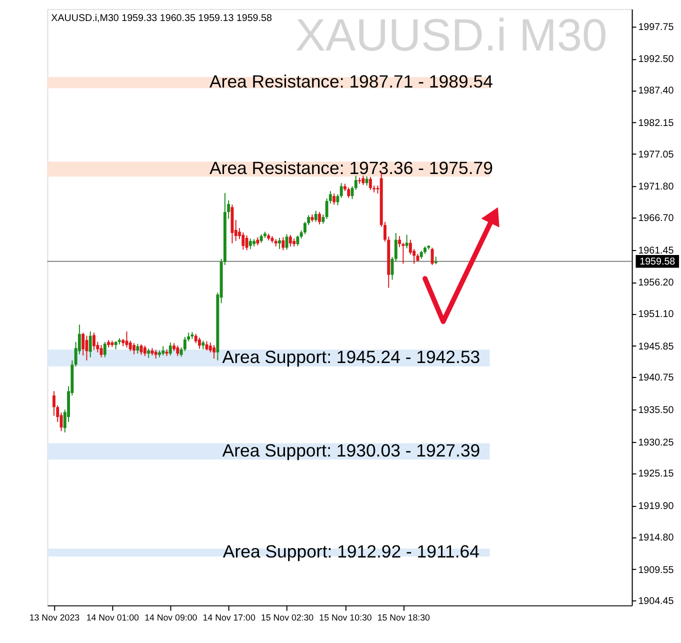  I want to click on y-tick-label: 1914.80, so click(656, 538).